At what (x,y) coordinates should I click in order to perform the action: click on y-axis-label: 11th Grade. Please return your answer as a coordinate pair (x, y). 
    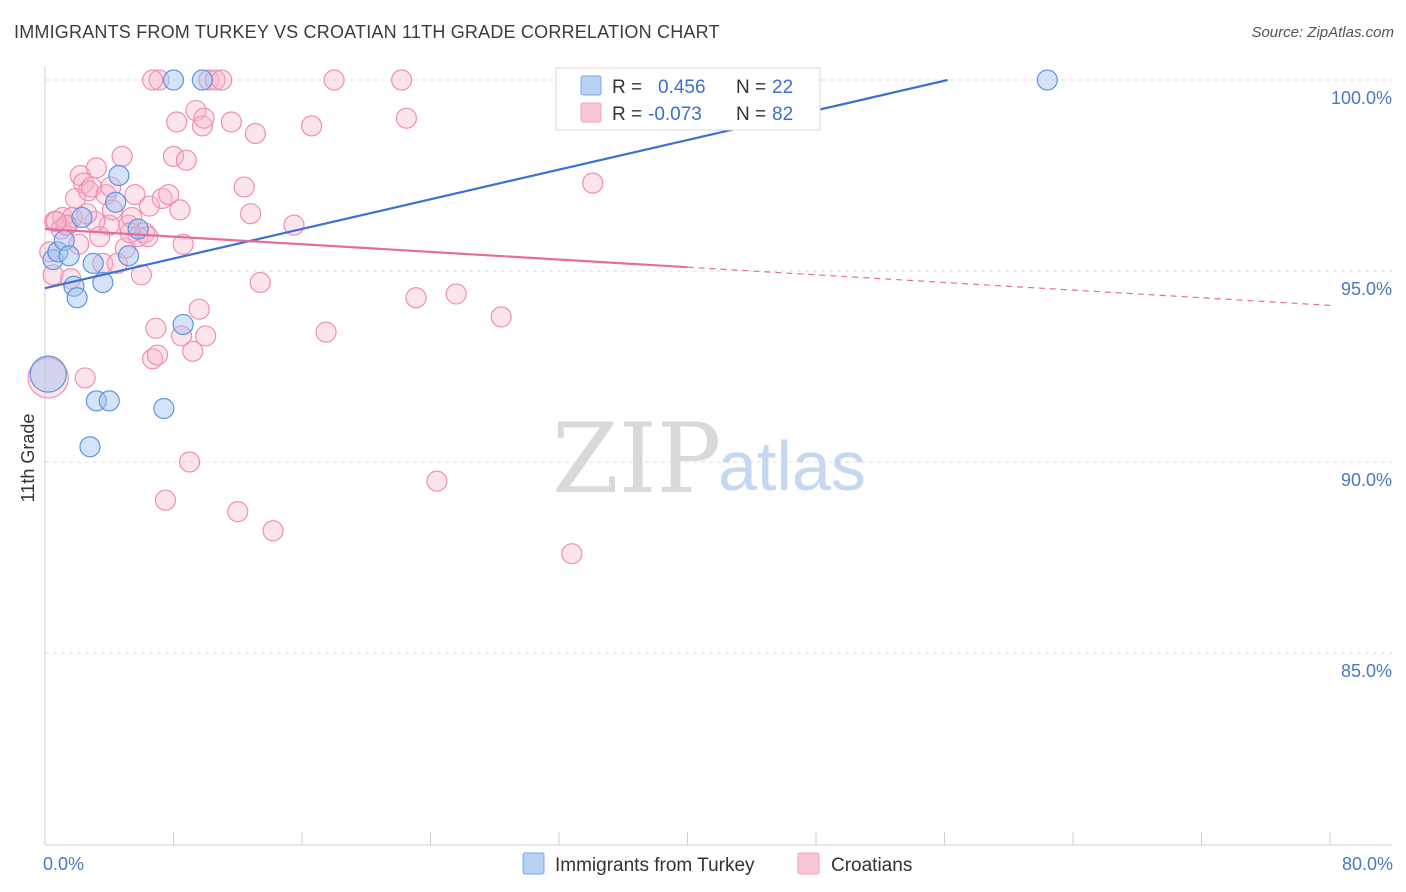
    Looking at the image, I should click on (28, 458).